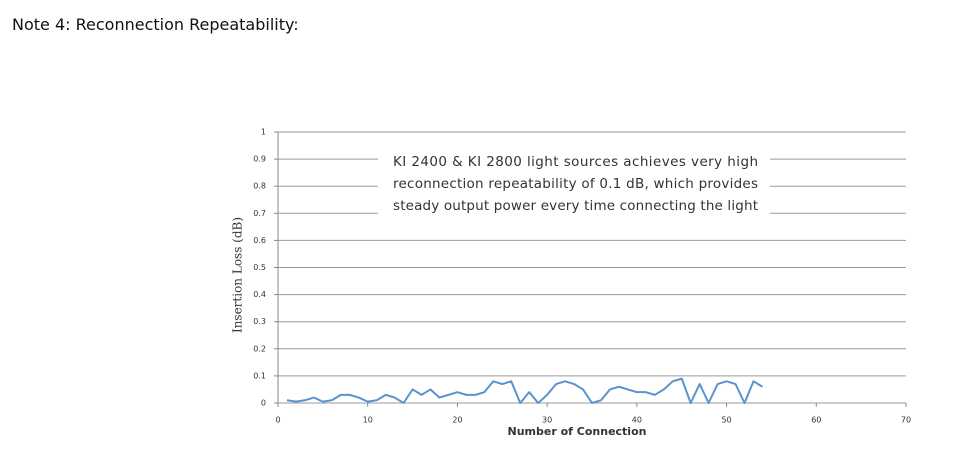 The height and width of the screenshot is (453, 960). I want to click on note-text: : Reconnection Repeatability:, so click(182, 24).